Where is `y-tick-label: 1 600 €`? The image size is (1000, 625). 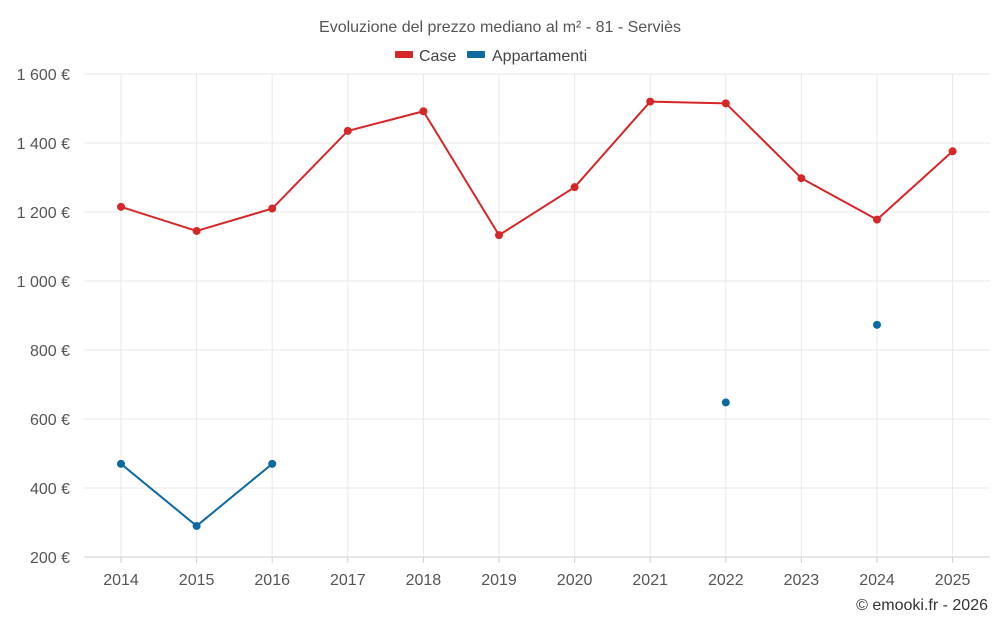
y-tick-label: 1 600 € is located at coordinates (43, 75).